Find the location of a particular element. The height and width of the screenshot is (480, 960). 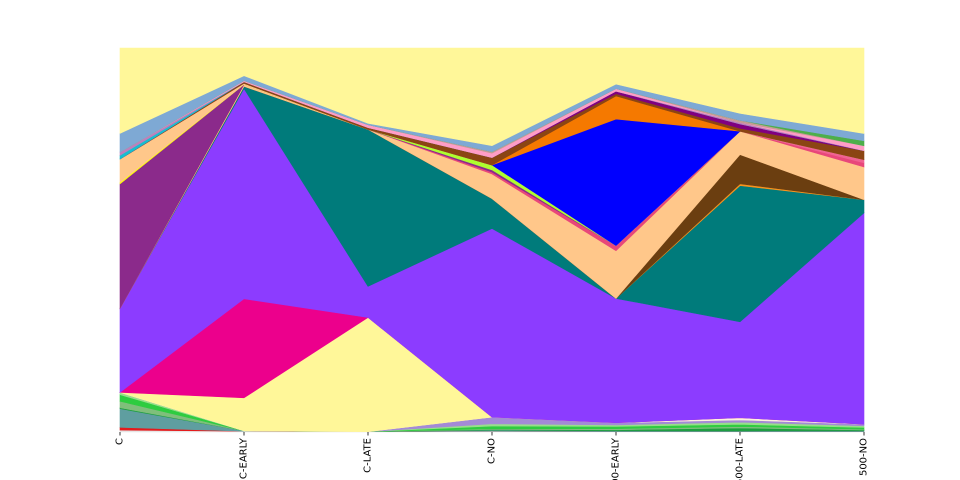

x-tick-label: C-EARLY is located at coordinates (244, 458).